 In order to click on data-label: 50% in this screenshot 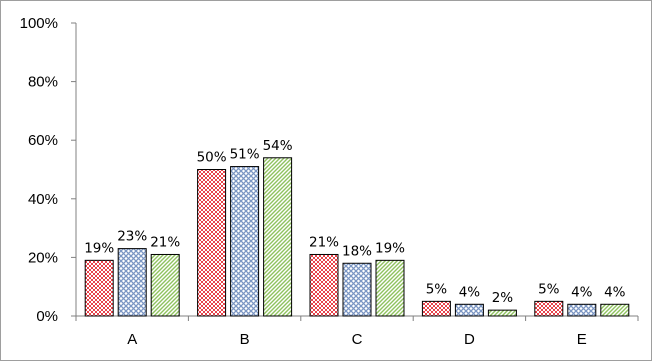, I will do `click(212, 158)`.